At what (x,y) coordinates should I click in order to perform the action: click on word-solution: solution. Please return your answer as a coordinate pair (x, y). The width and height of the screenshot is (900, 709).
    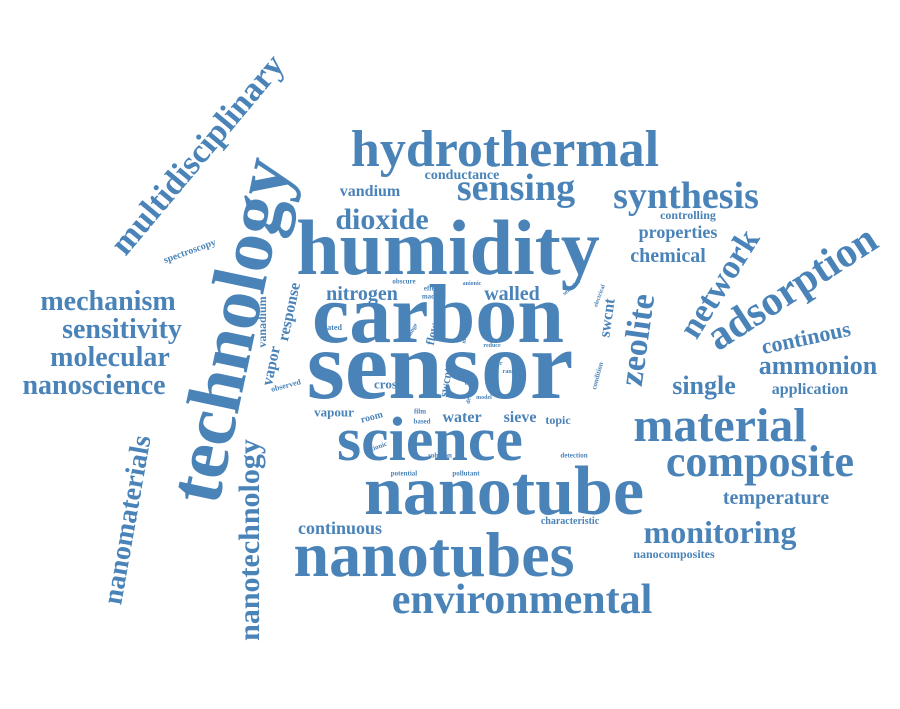
    Looking at the image, I should click on (440, 456).